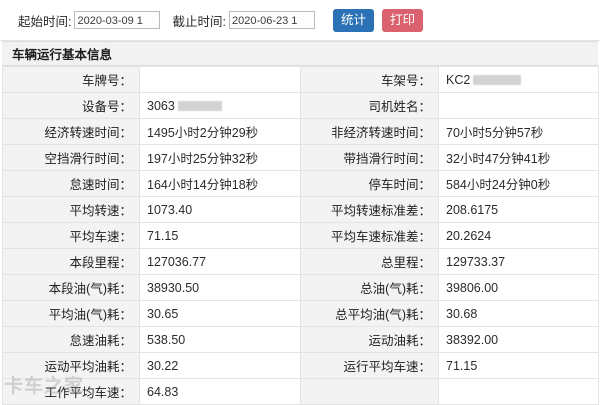  Describe the element at coordinates (369, 287) in the screenshot. I see `row-label-right: 总油(气)耗：` at that location.